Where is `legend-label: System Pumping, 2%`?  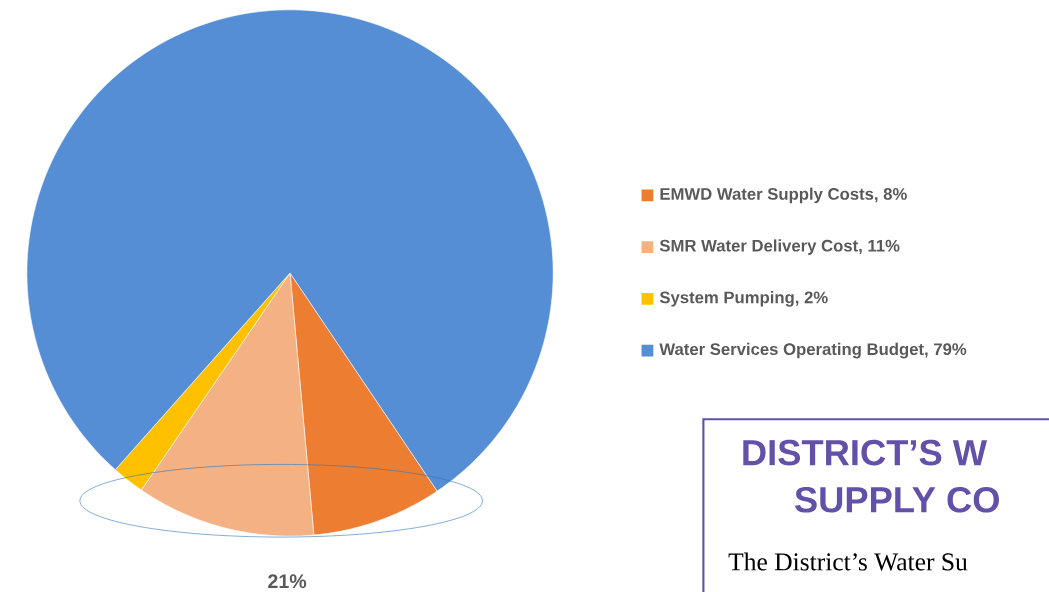 legend-label: System Pumping, 2% is located at coordinates (743, 299).